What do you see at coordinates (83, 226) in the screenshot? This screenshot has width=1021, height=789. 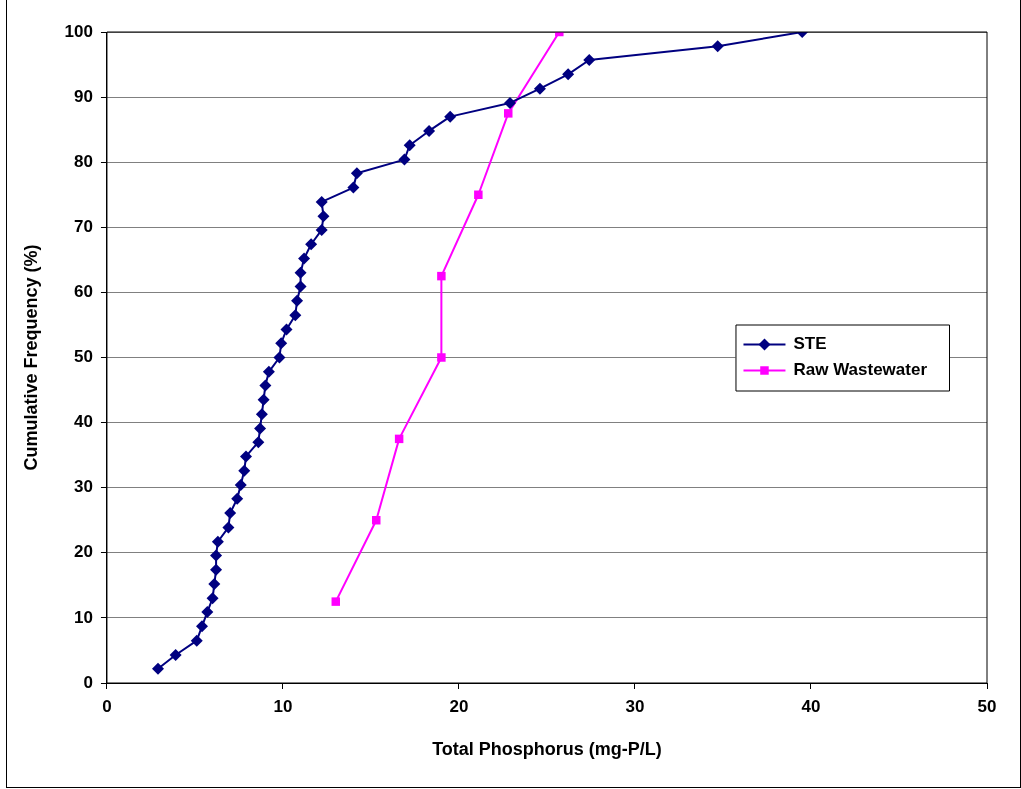 I see `y-tick-label: 70` at bounding box center [83, 226].